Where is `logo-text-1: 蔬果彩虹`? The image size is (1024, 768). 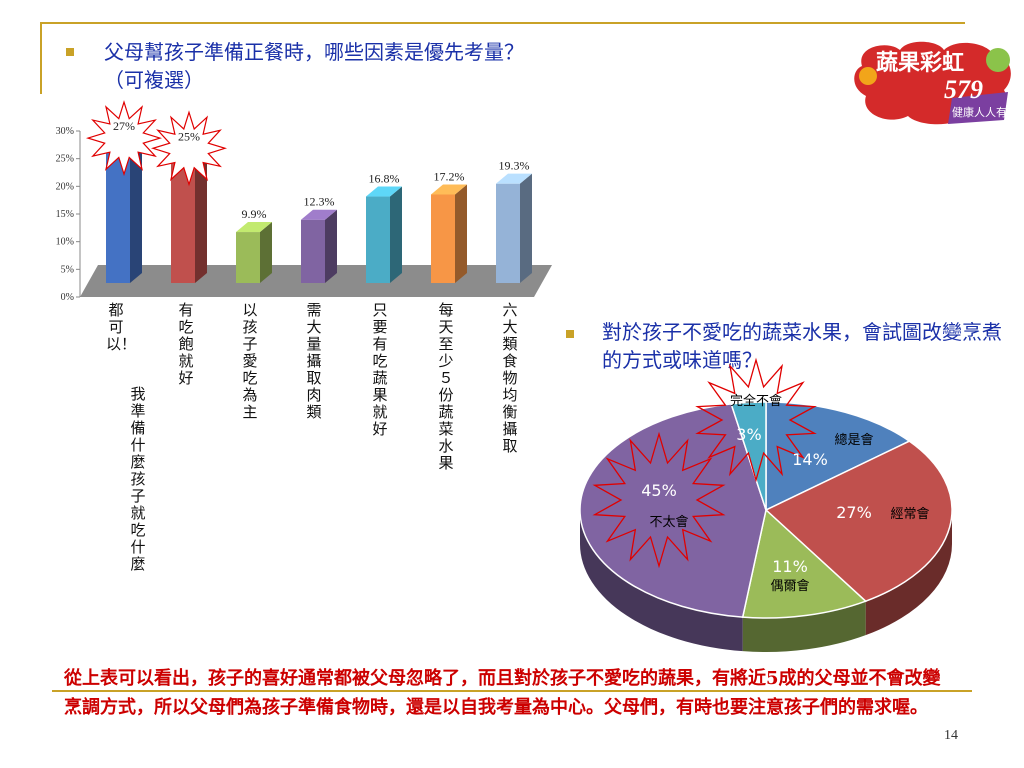 logo-text-1: 蔬果彩虹 is located at coordinates (920, 63).